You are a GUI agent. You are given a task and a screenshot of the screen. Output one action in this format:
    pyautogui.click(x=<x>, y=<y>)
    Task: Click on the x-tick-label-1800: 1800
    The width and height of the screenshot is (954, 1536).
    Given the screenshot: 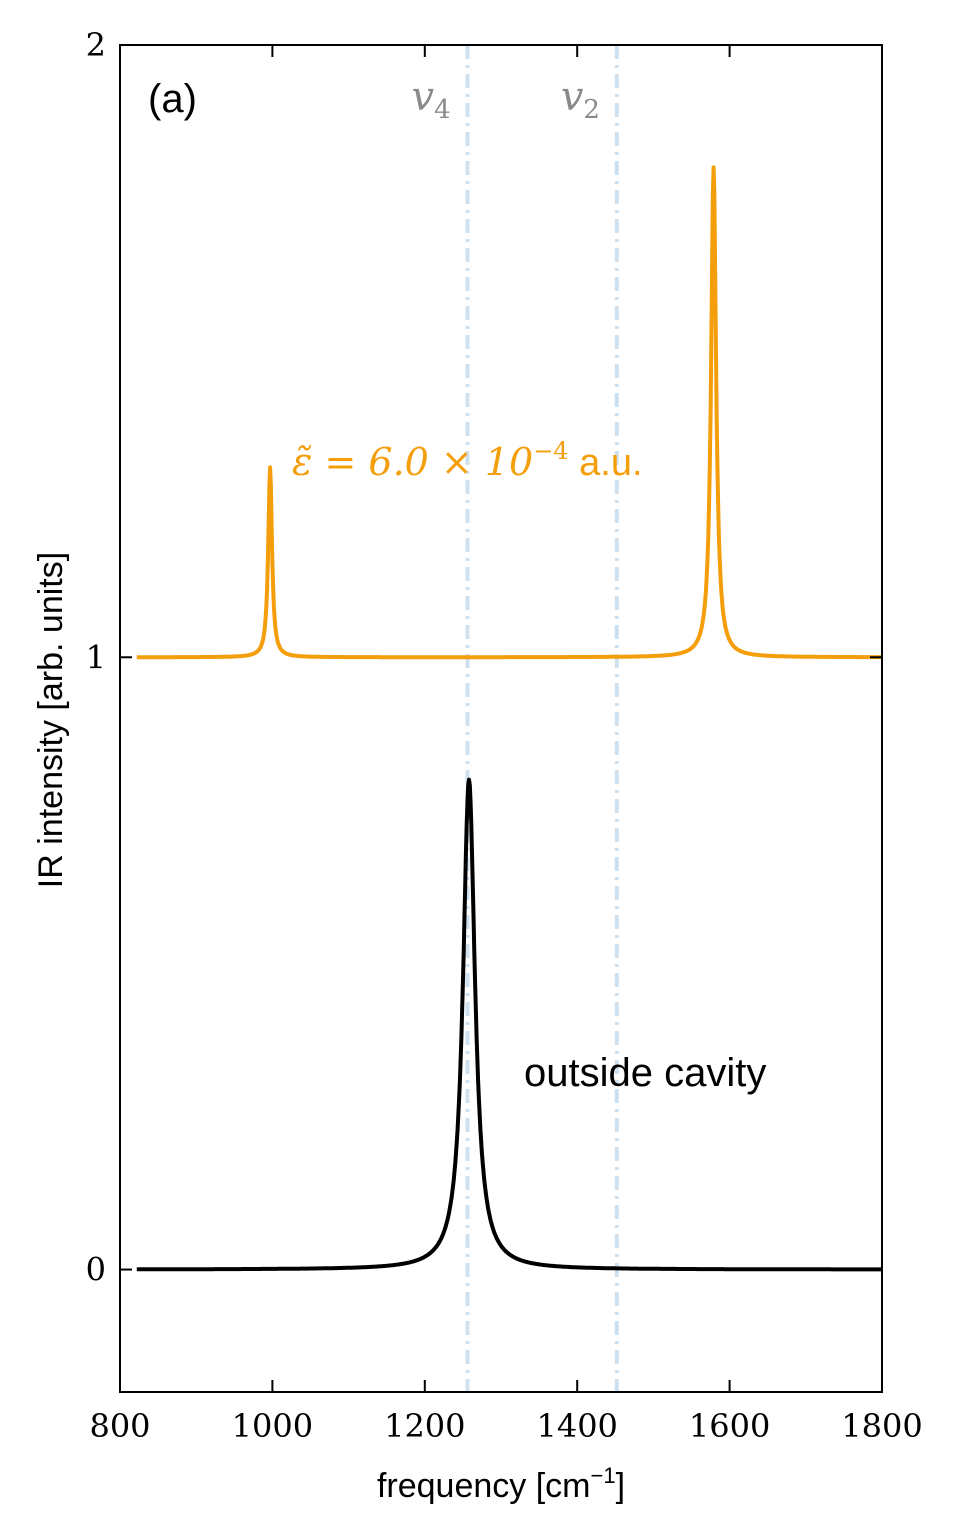 What is the action you would take?
    pyautogui.click(x=881, y=1426)
    